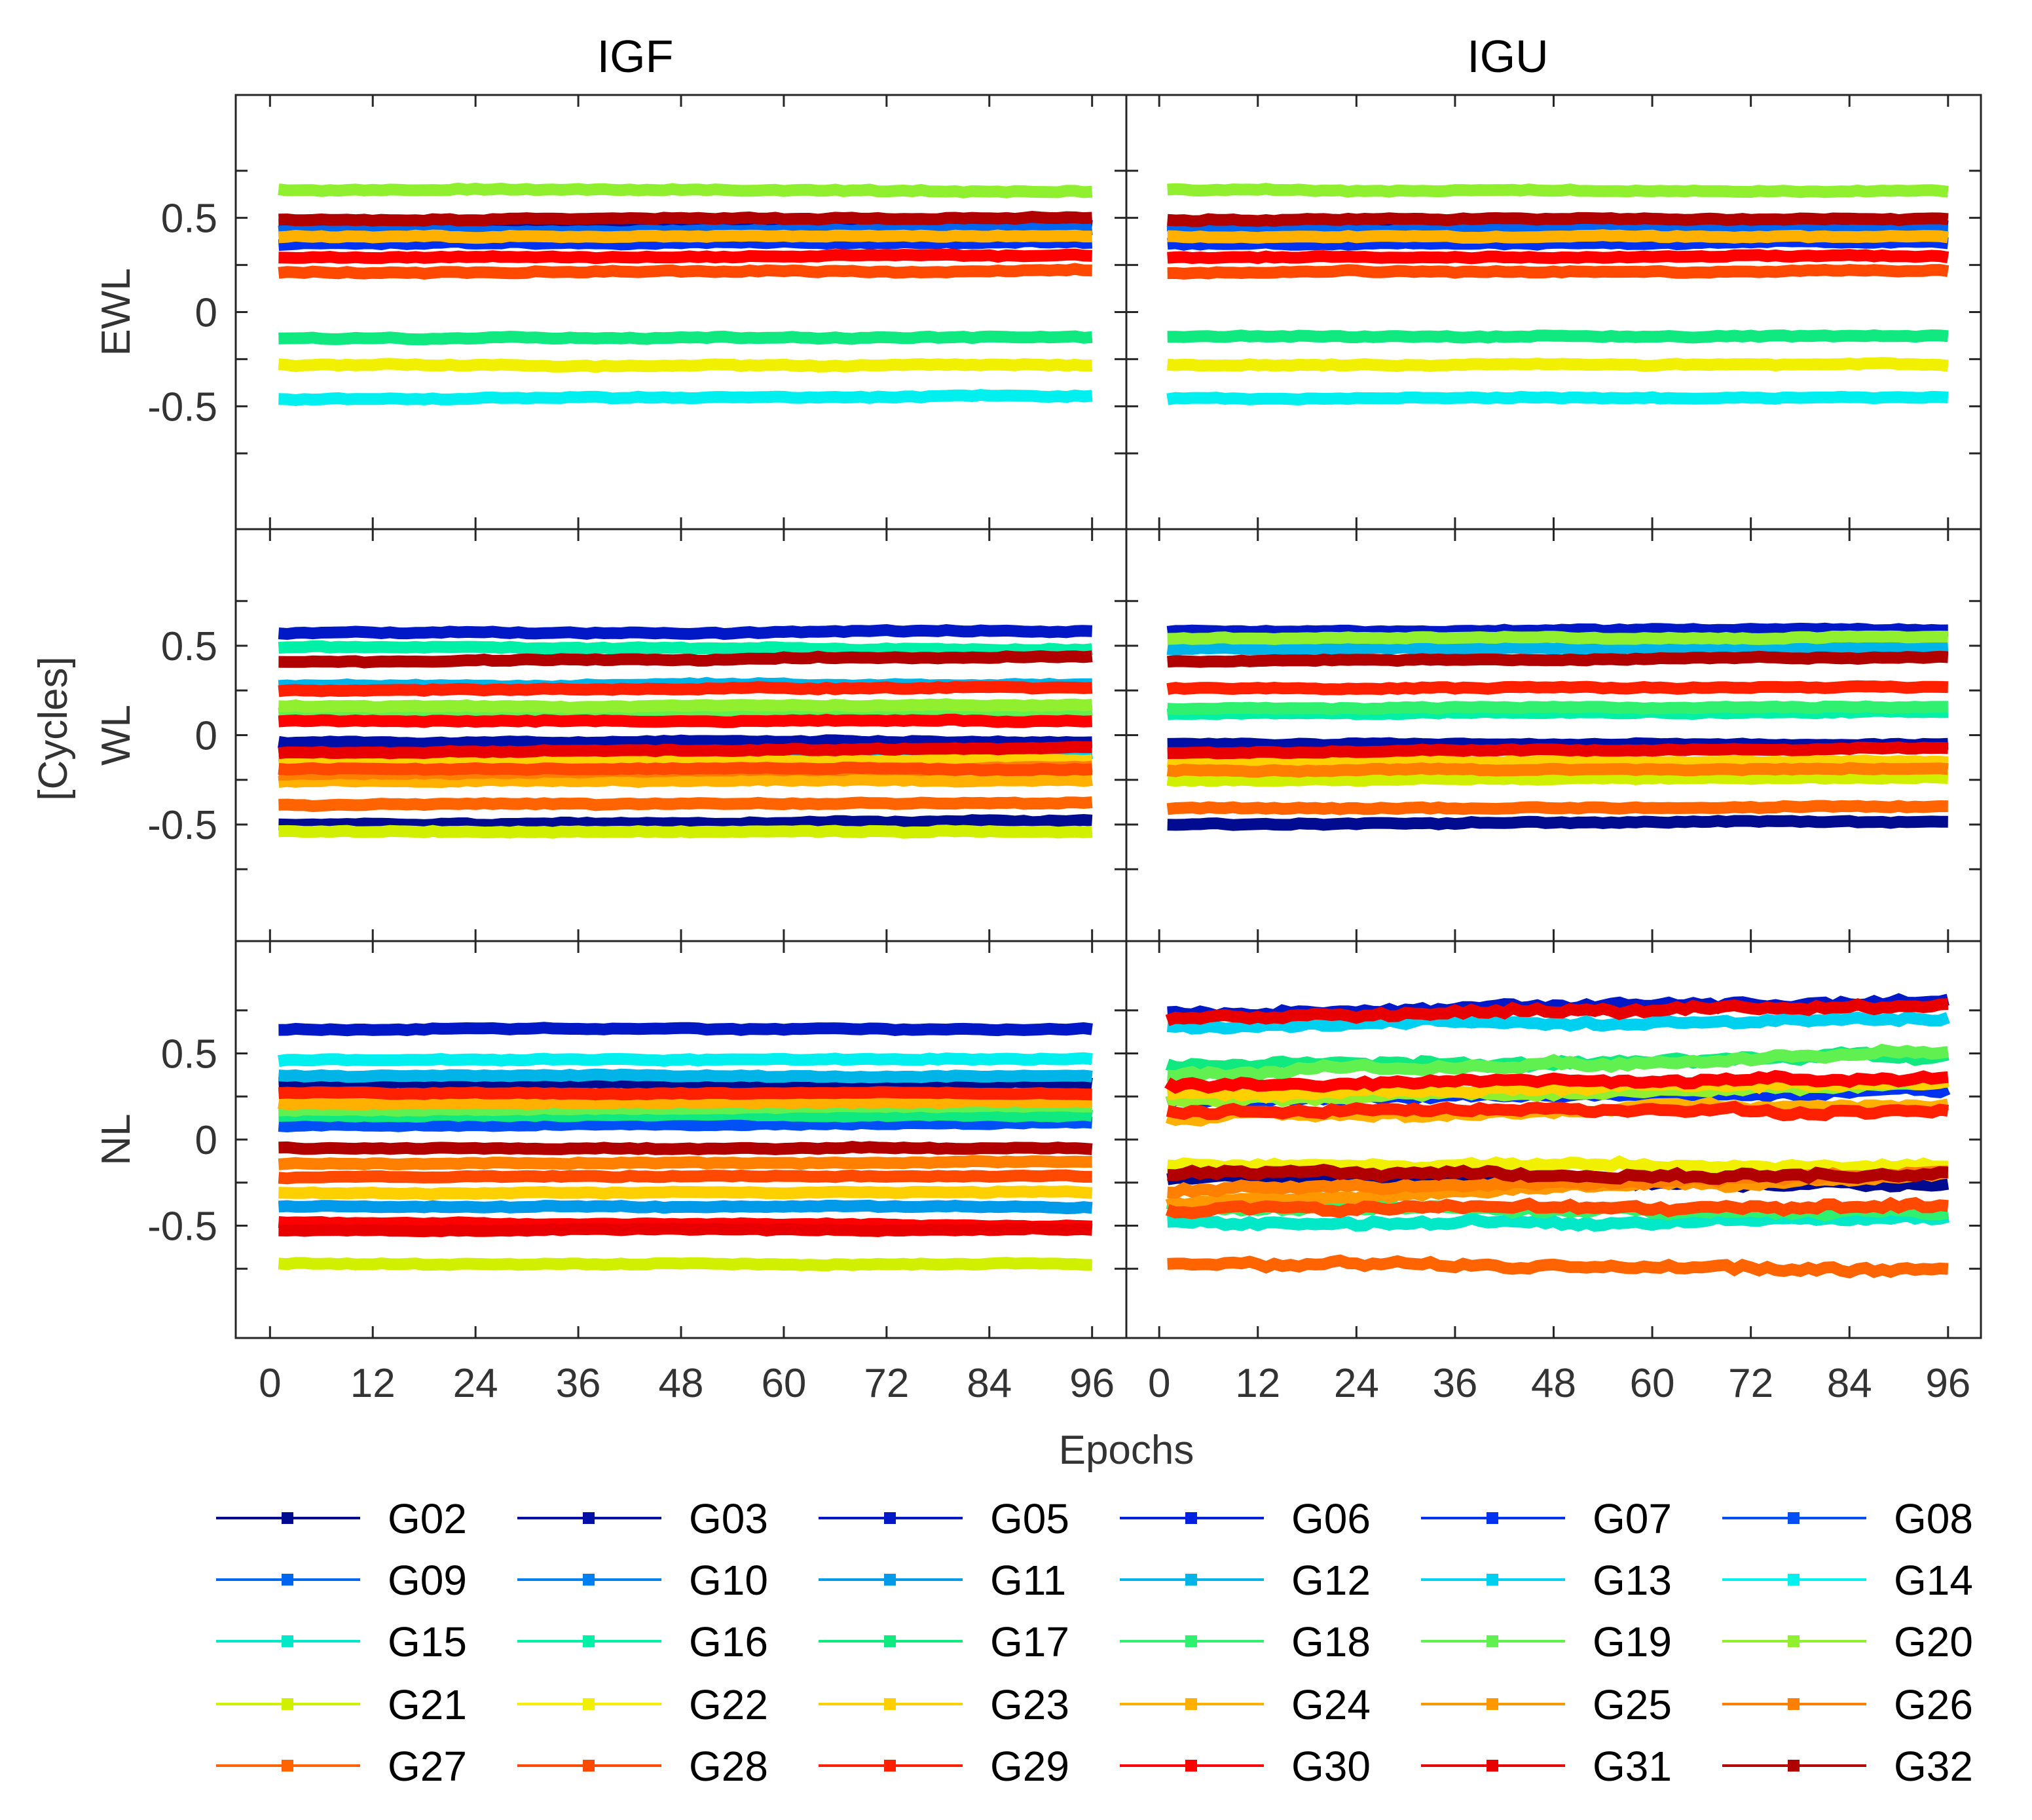 This screenshot has width=2032, height=1820. What do you see at coordinates (1633, 1704) in the screenshot?
I see `legend-label: G25` at bounding box center [1633, 1704].